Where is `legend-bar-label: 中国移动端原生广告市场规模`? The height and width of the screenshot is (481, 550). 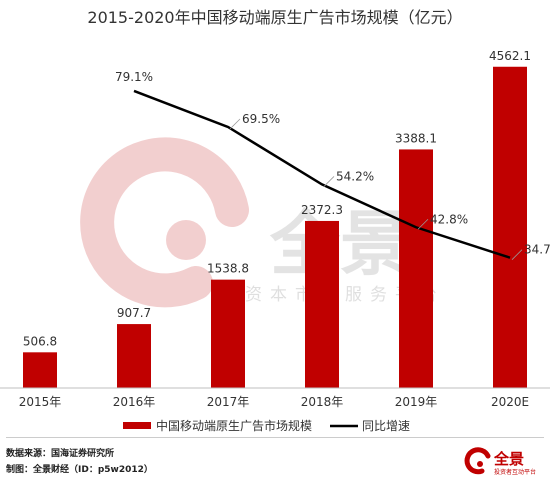 legend-bar-label: 中国移动端原生广告市场规模 is located at coordinates (234, 425).